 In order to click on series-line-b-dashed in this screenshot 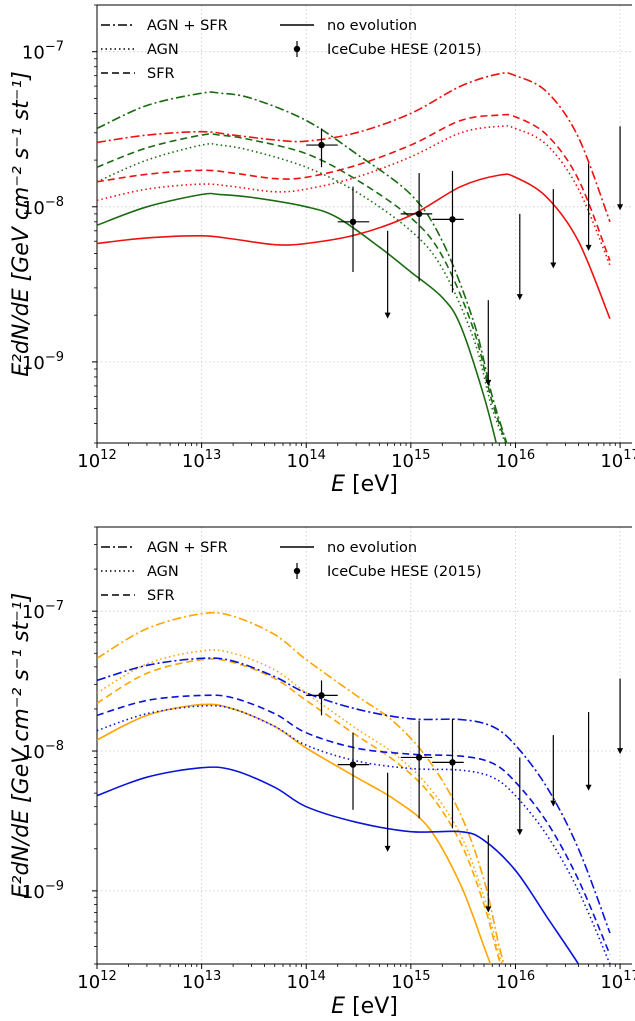, I will do `click(354, 187)`.